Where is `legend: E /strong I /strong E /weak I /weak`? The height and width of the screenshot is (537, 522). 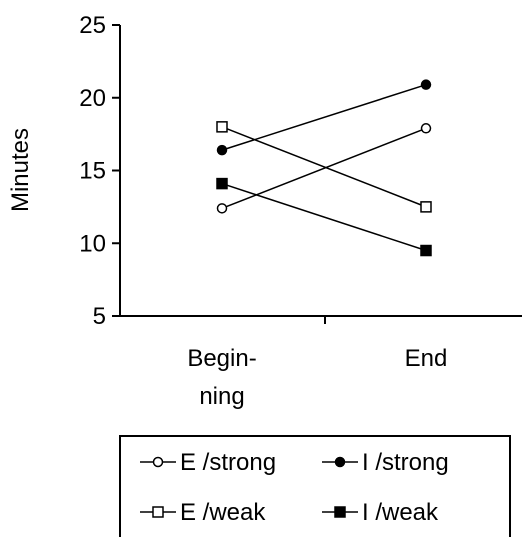 legend: E /strong I /strong E /weak I /weak is located at coordinates (315, 486).